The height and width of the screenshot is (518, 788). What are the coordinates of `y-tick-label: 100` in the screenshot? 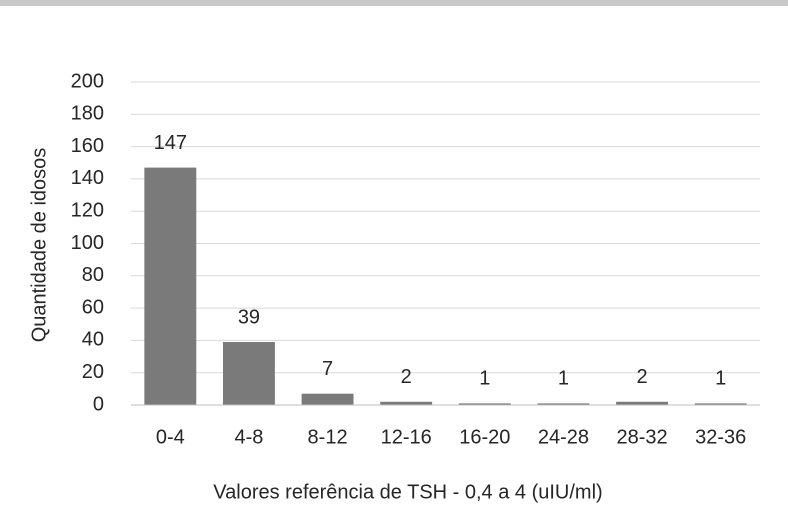 It's located at (87, 243).